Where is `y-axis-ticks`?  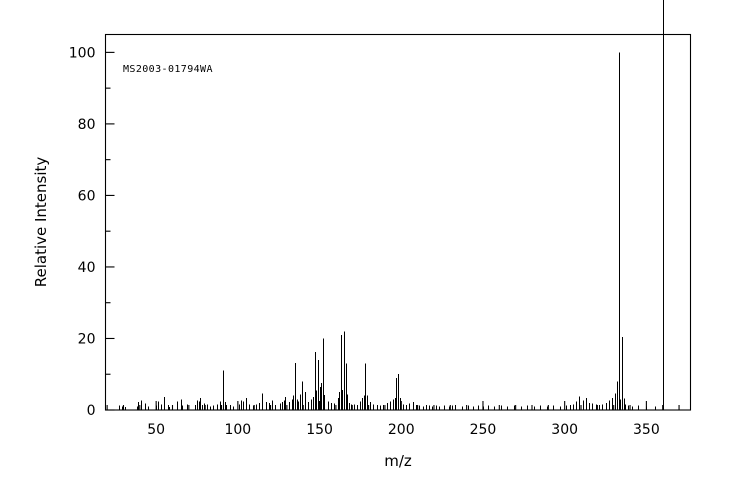
y-axis-ticks is located at coordinates (110, 231).